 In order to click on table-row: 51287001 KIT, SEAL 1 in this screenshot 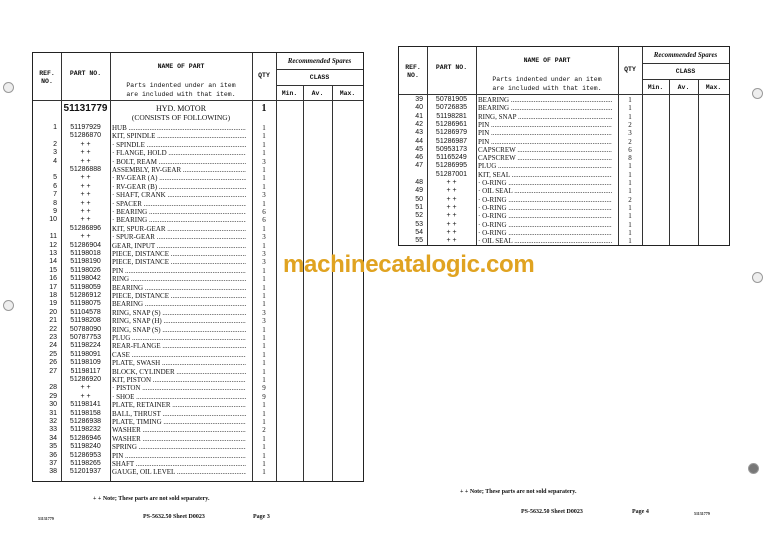, I will do `click(564, 175)`.